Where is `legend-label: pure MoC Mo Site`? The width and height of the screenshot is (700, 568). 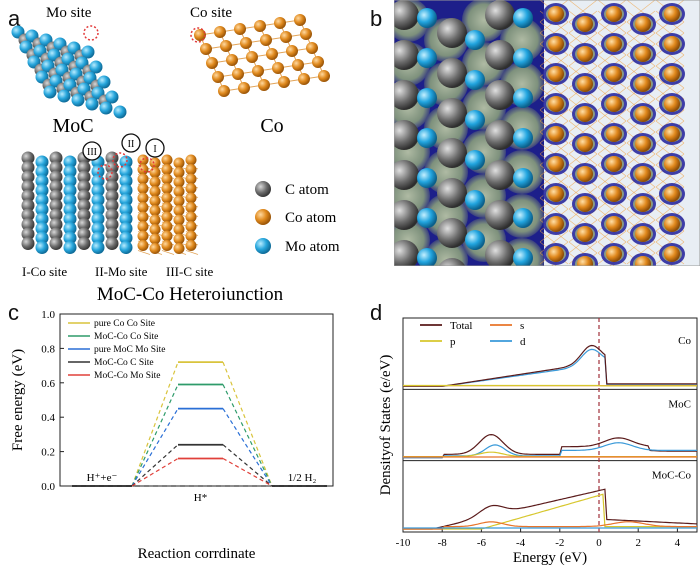
legend-label: pure MoC Mo Site is located at coordinates (130, 350).